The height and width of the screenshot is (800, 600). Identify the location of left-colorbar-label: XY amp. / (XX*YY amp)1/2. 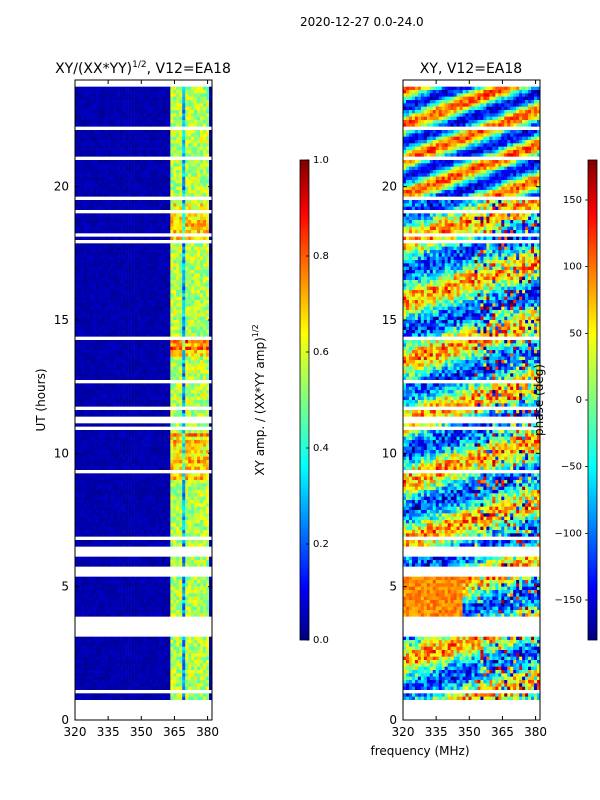
(259, 399).